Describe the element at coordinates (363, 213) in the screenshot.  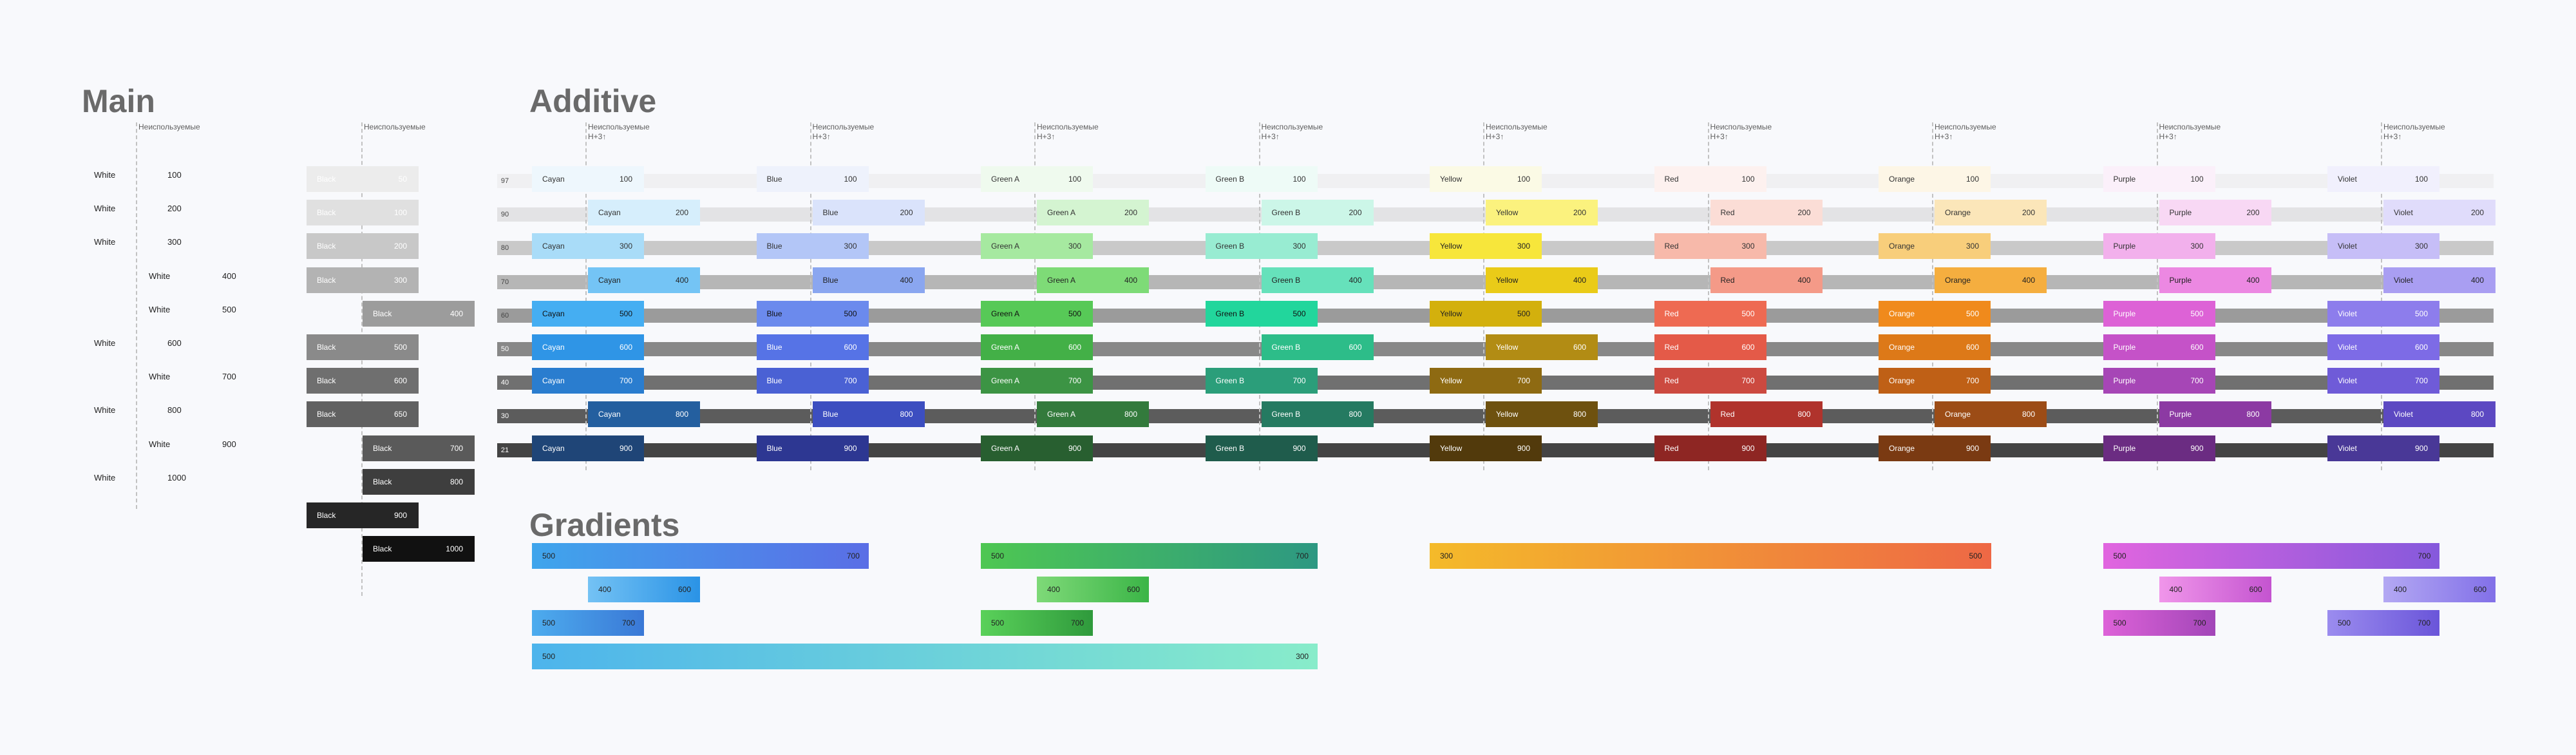
I see `black-swatch: Black 100` at that location.